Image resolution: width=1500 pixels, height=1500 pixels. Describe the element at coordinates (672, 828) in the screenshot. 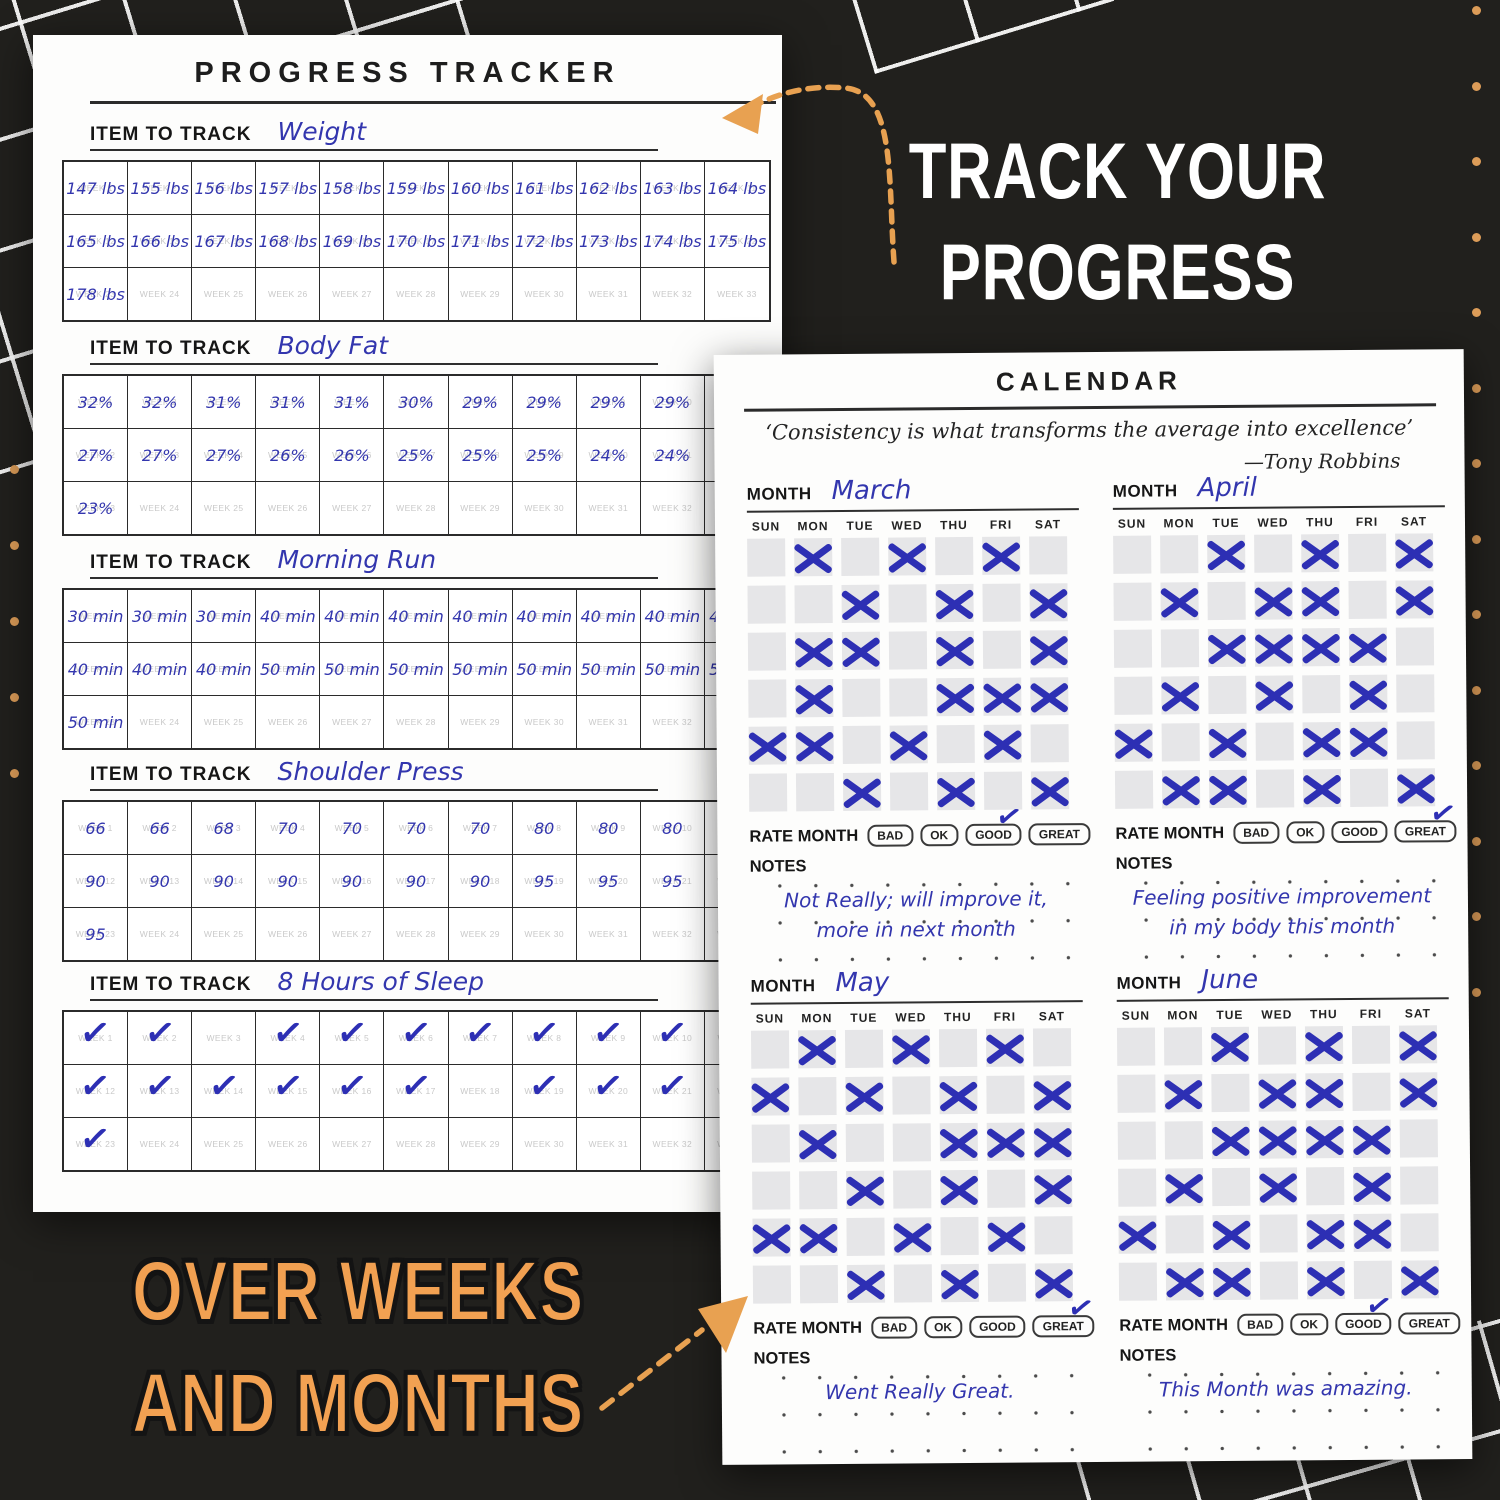

I see `tracked-value: 80` at that location.